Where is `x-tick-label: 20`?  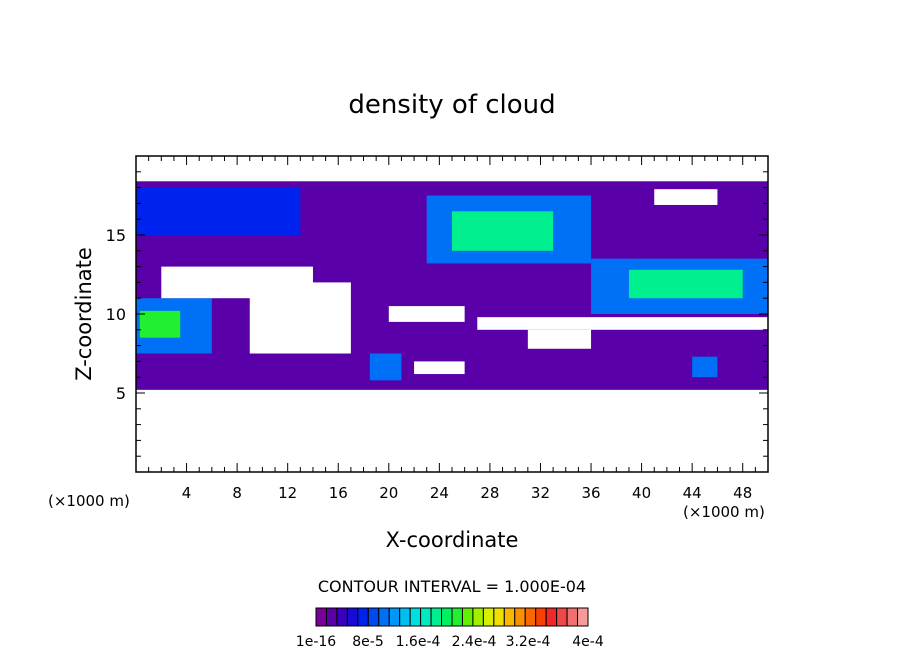
x-tick-label: 20 is located at coordinates (388, 493).